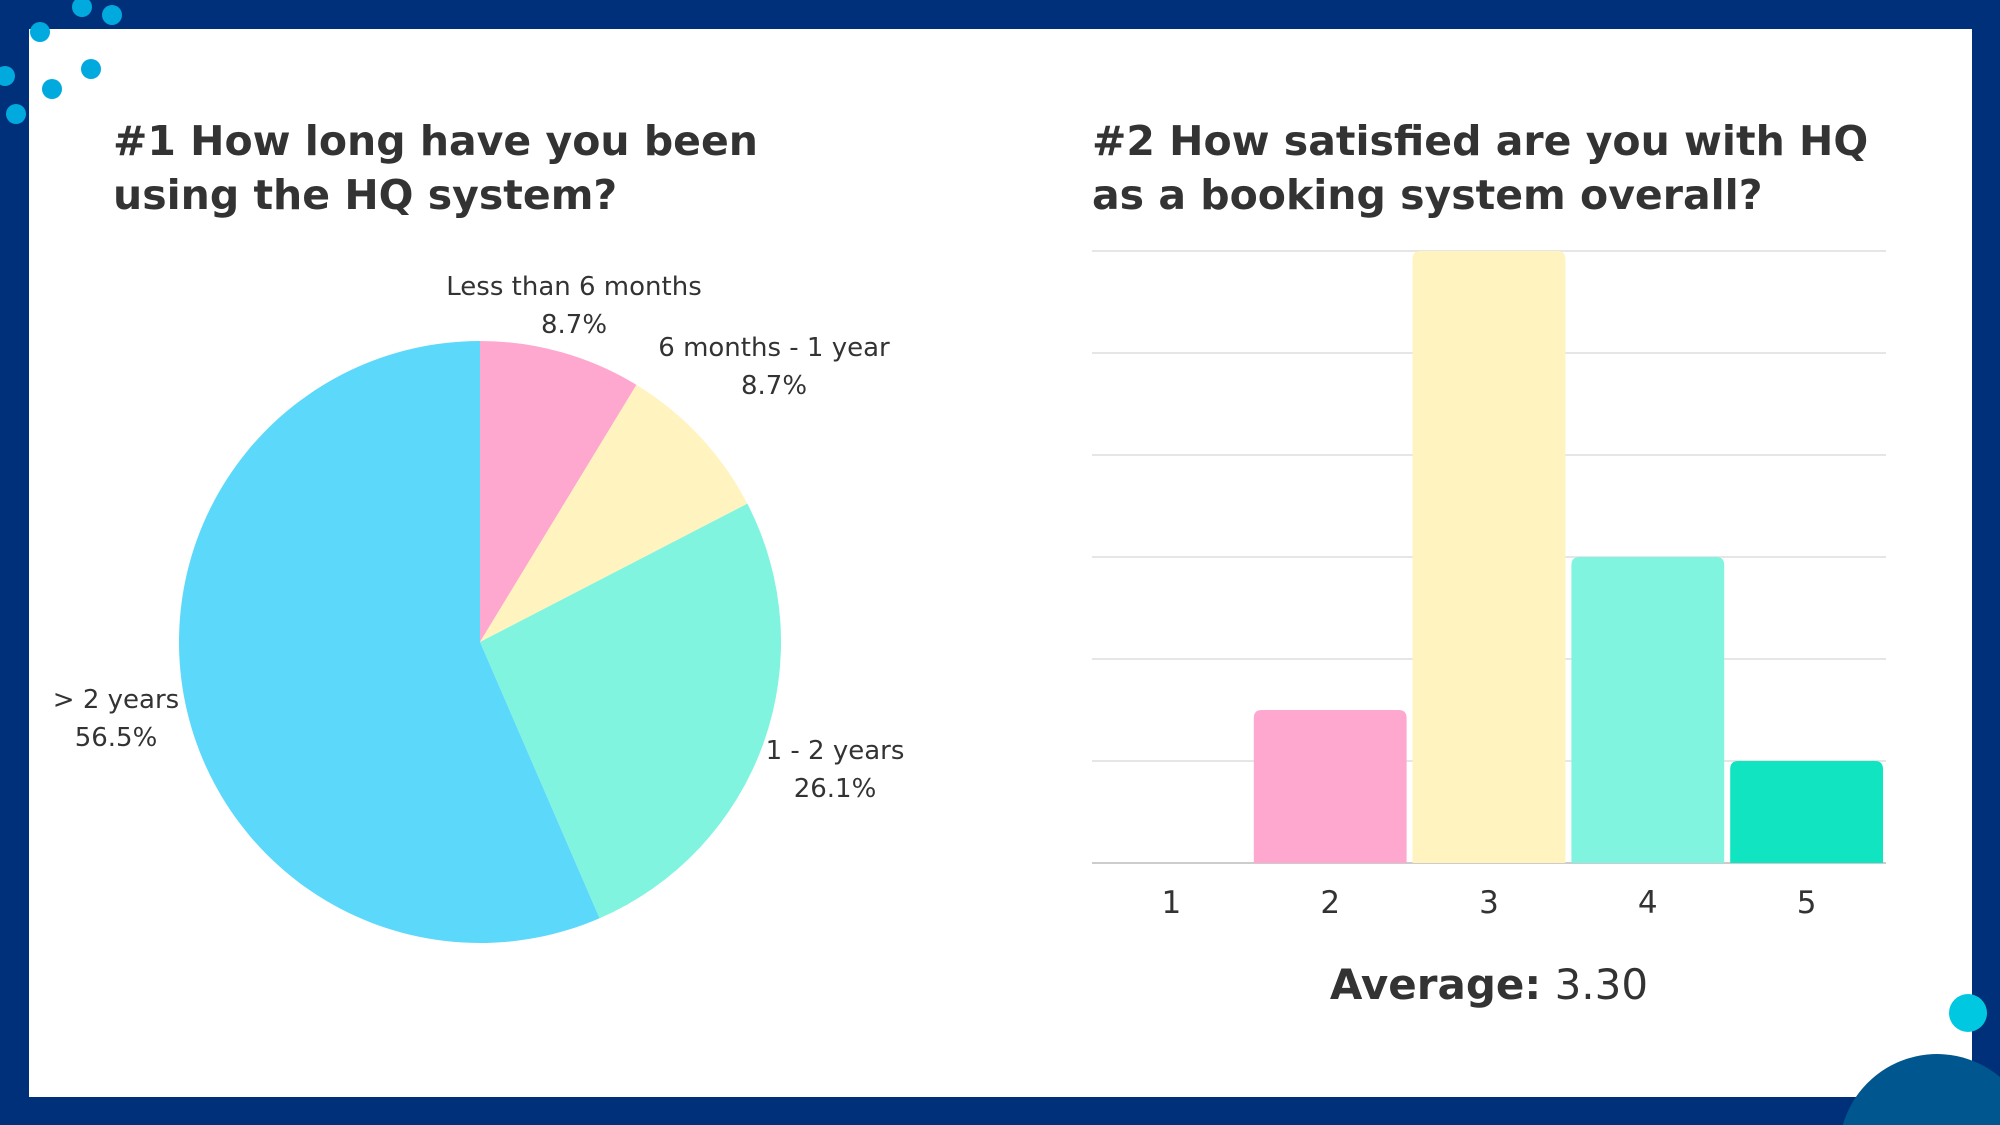  What do you see at coordinates (1601, 984) in the screenshot?
I see `average-value: 3.30` at bounding box center [1601, 984].